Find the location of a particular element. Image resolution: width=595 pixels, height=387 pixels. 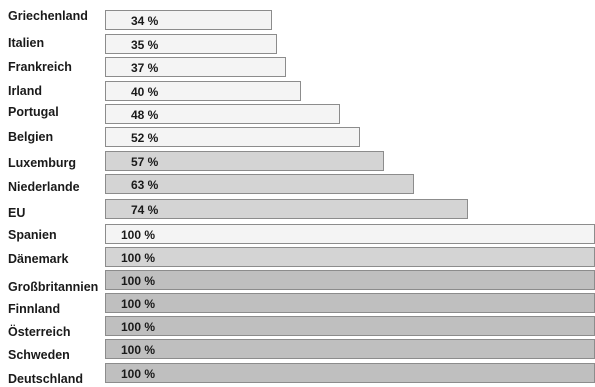

category-label: Luxemburg is located at coordinates (42, 163).